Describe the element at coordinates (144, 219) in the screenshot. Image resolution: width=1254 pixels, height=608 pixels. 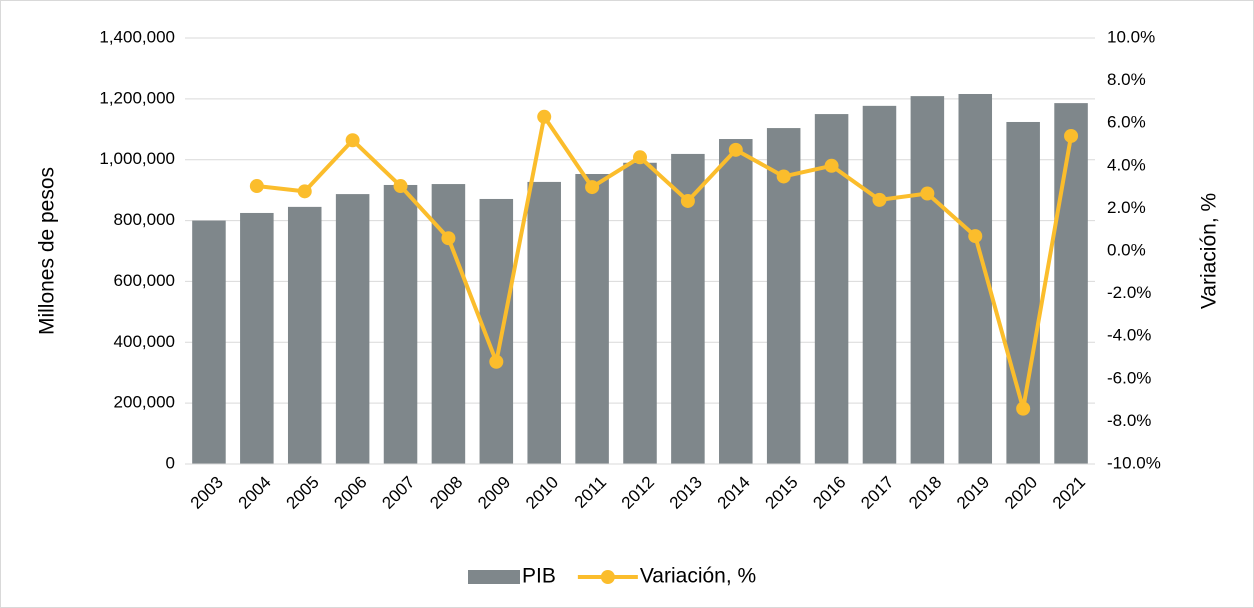
I see `y-tick-label: 800,000` at that location.